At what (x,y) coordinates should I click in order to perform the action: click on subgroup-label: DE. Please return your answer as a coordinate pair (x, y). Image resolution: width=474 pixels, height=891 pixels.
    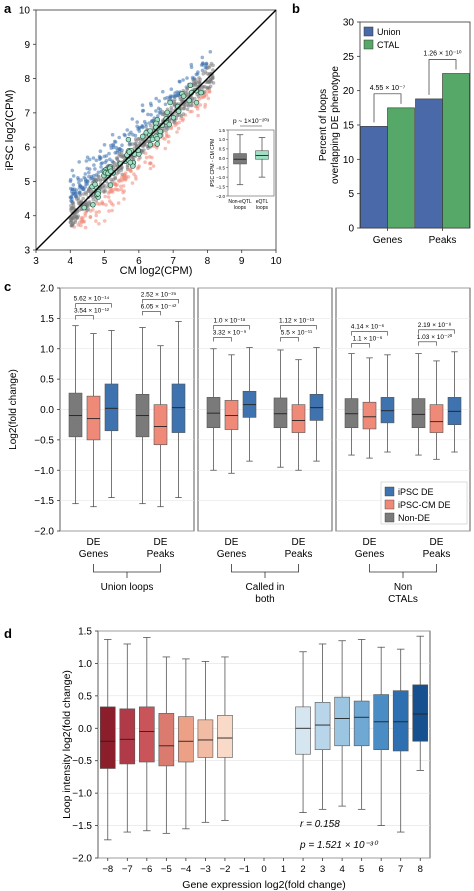
    Looking at the image, I should click on (232, 542).